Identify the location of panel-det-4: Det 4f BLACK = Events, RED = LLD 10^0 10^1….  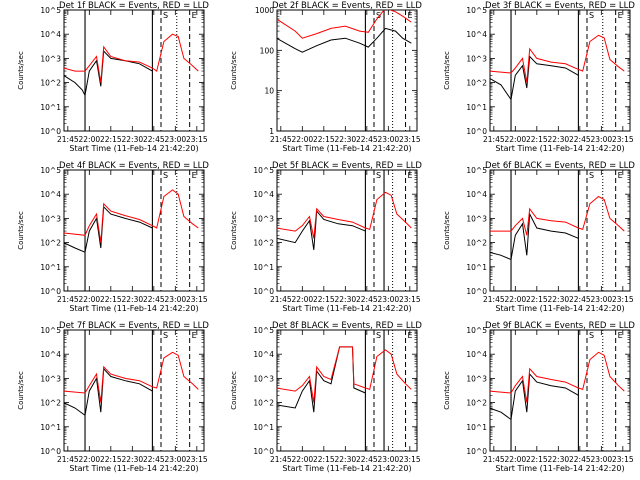
(113, 237).